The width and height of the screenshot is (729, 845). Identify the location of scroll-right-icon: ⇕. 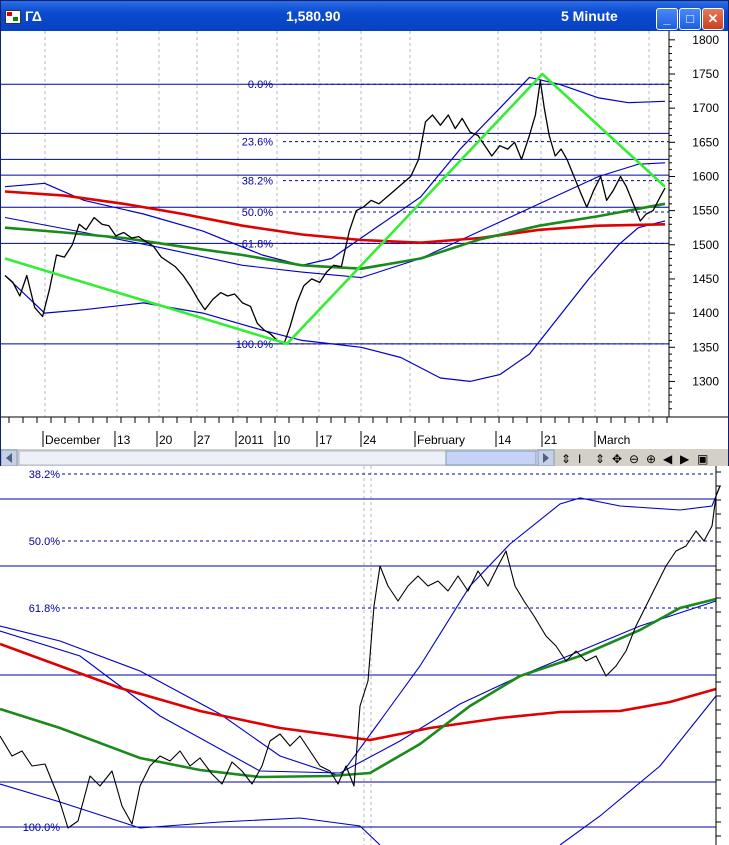
(566, 459).